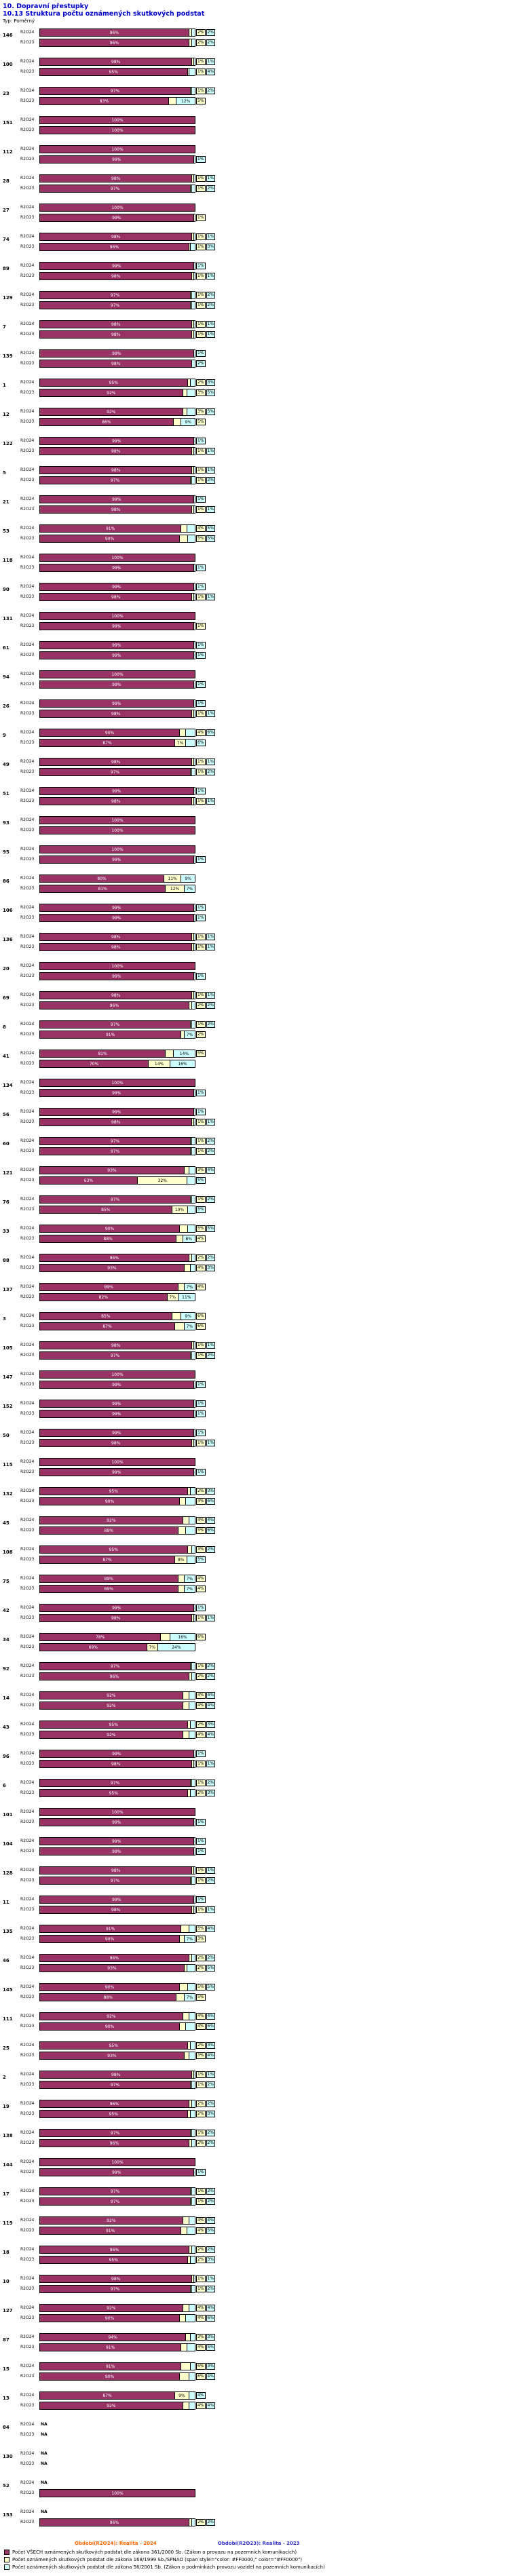  Describe the element at coordinates (117, 1646) in the screenshot. I see `stacked-bar: 69% 7% 24%` at that location.